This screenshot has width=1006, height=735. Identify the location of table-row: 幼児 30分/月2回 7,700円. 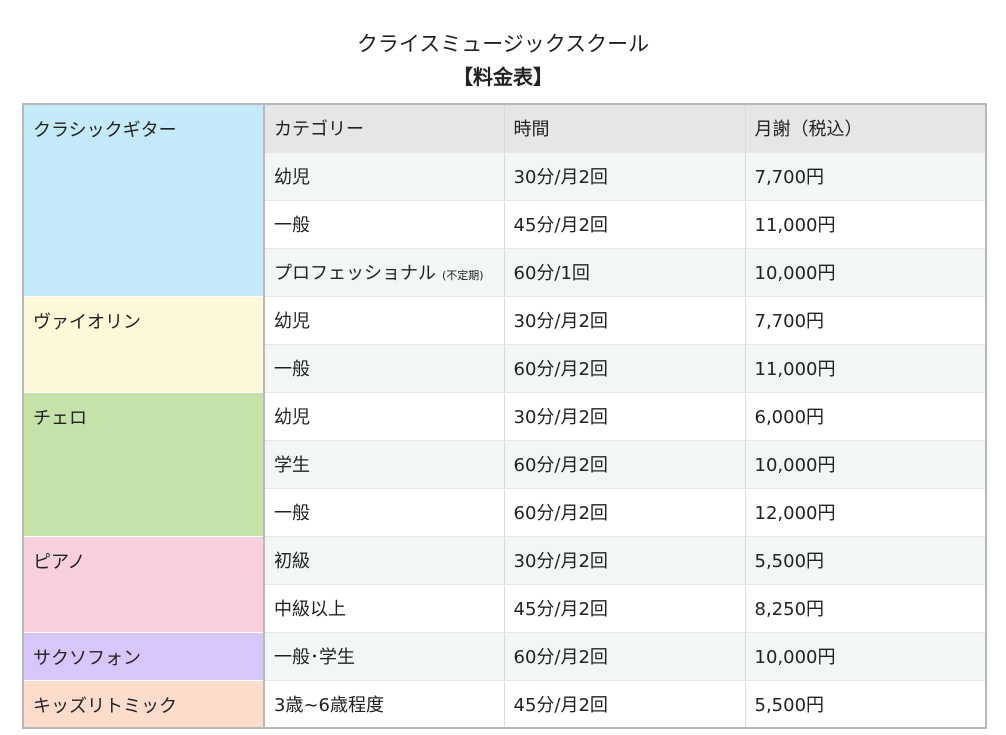
(505, 176).